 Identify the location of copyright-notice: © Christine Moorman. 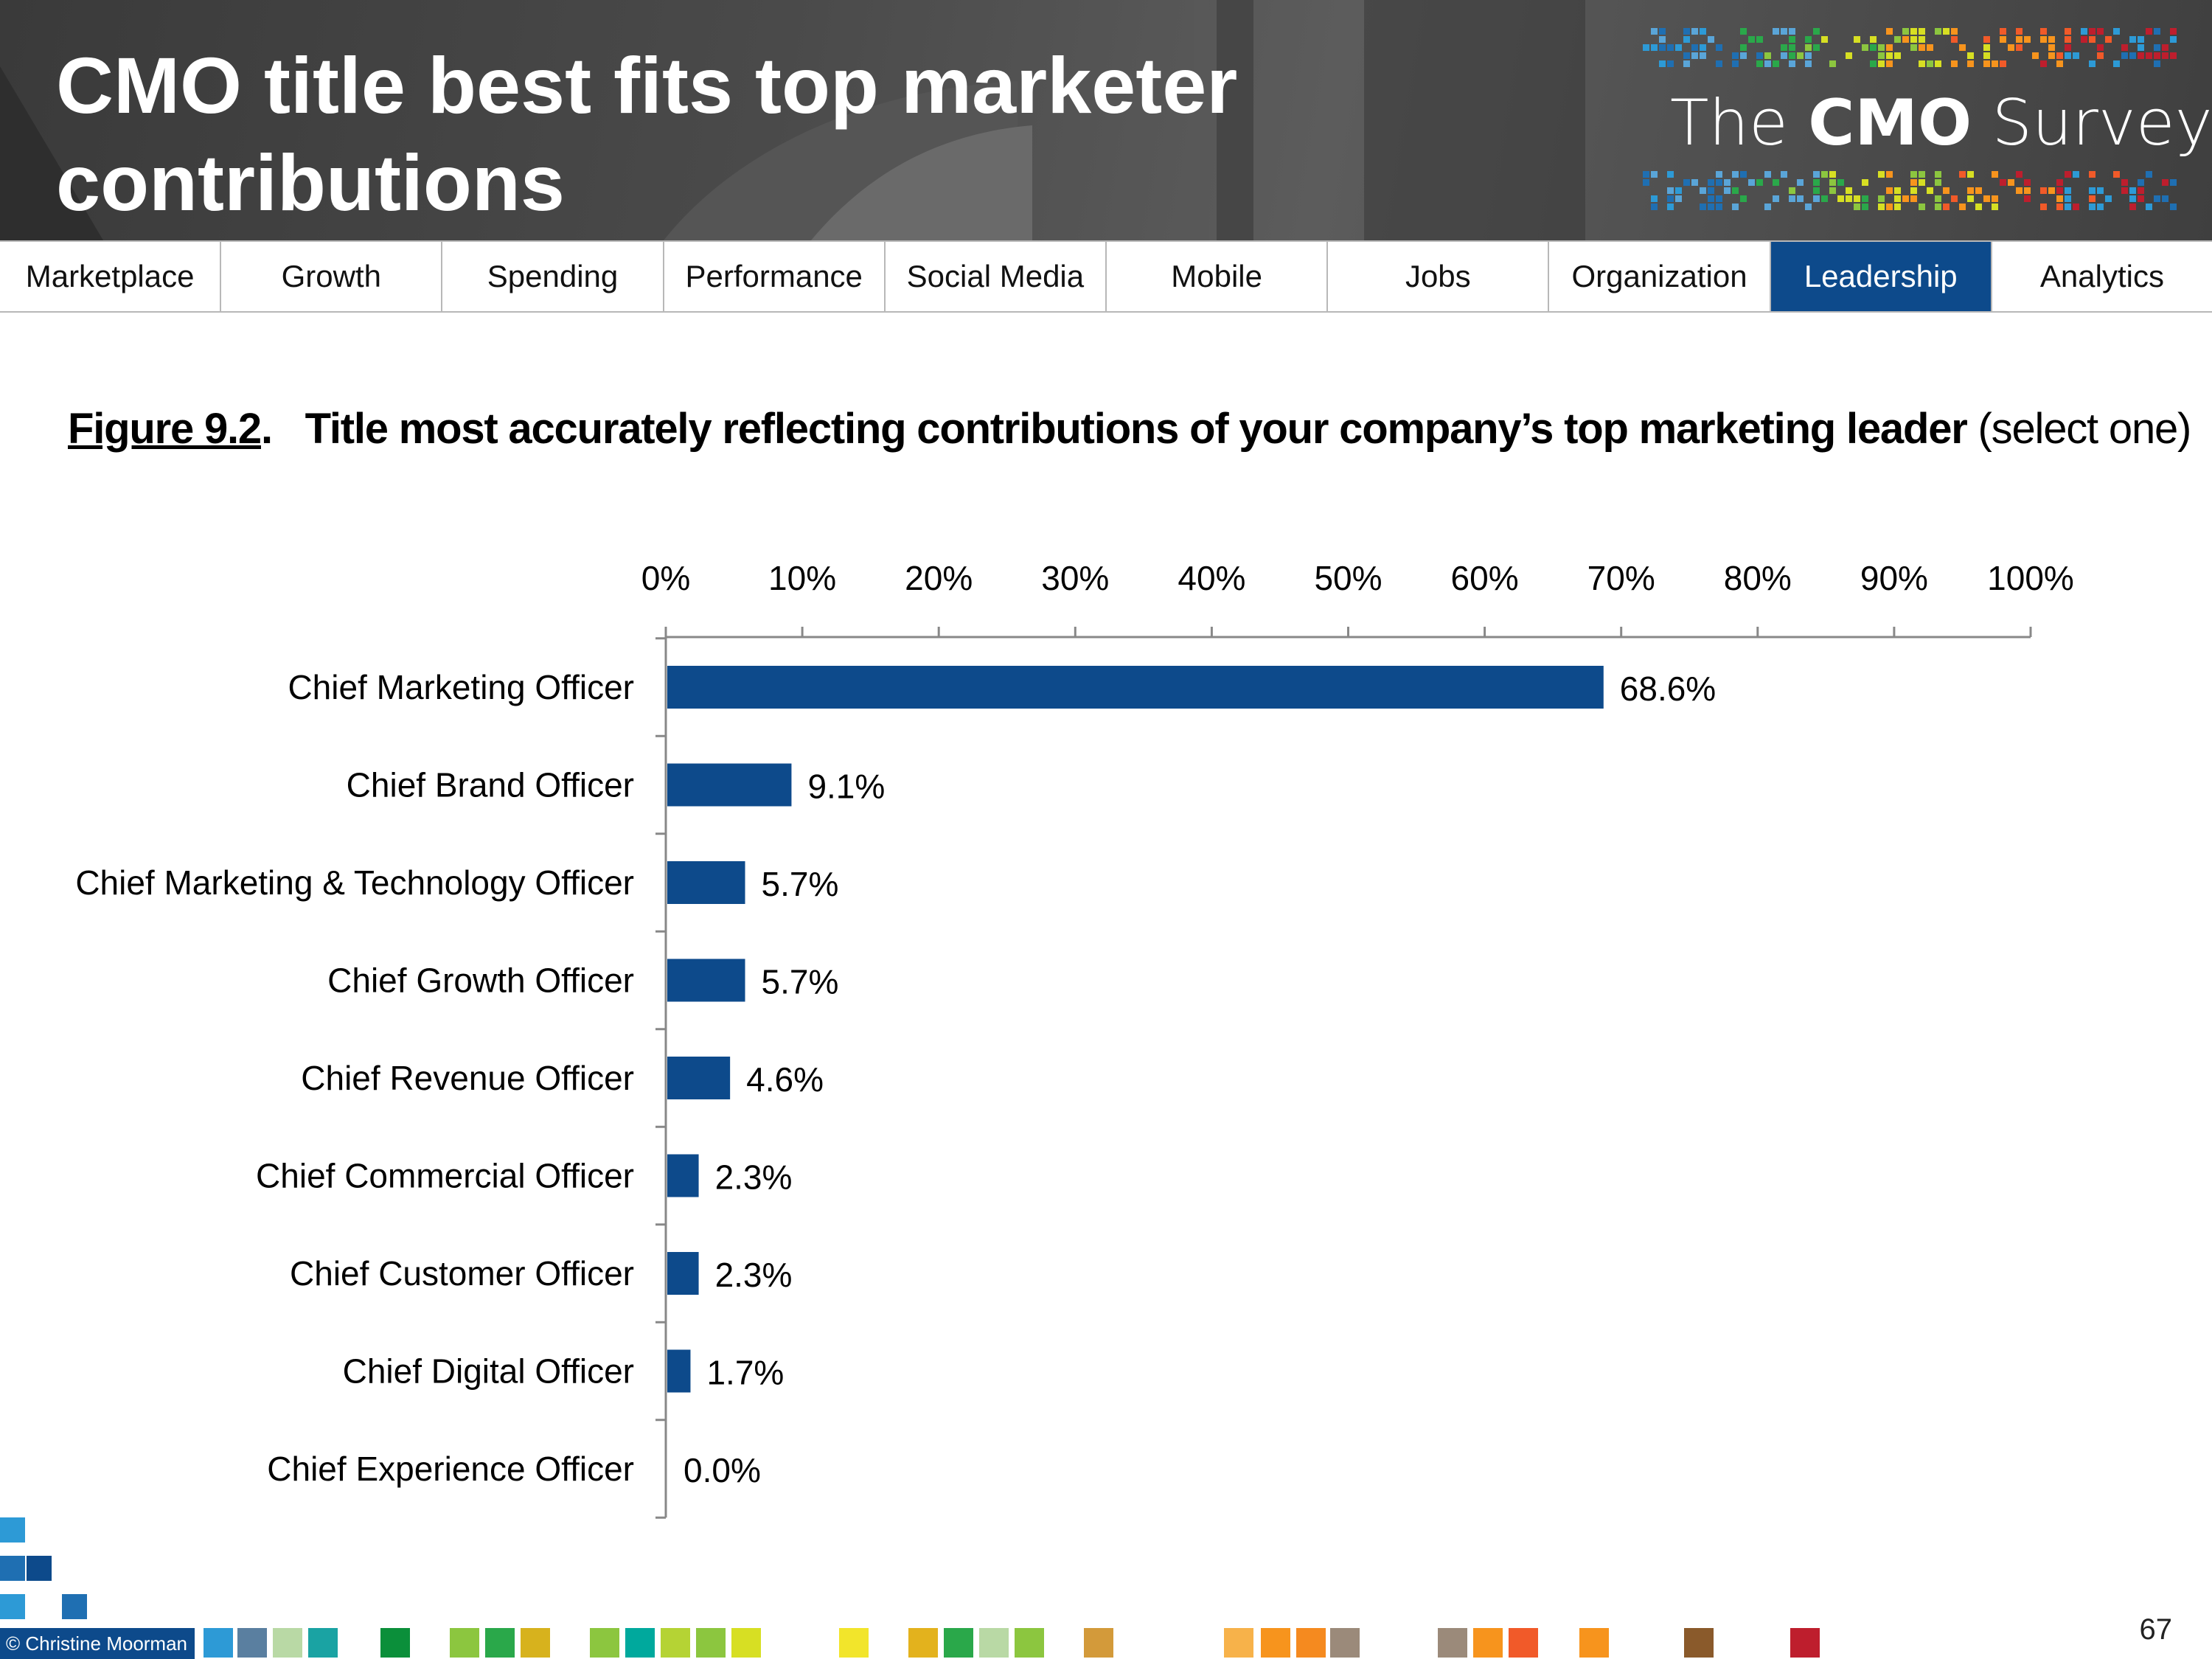
(97, 1643).